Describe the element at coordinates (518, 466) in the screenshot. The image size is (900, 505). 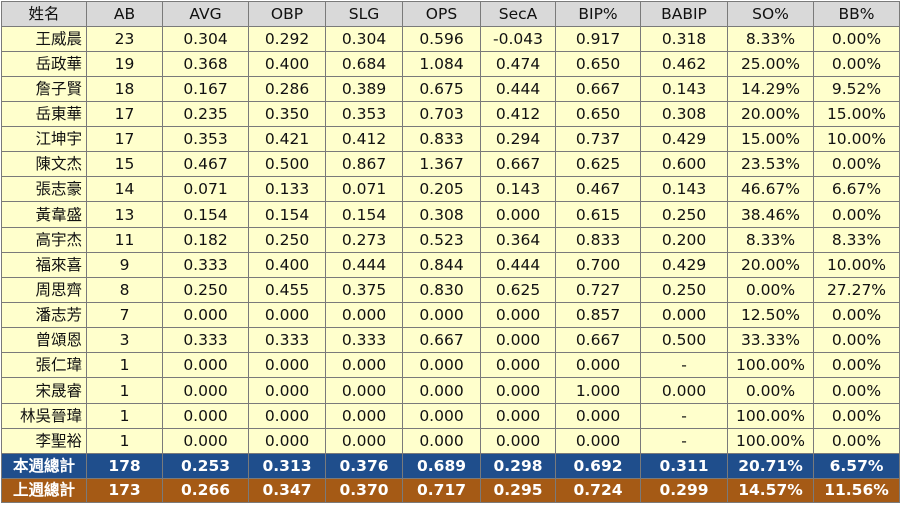
I see `total-cell: 0.298` at that location.